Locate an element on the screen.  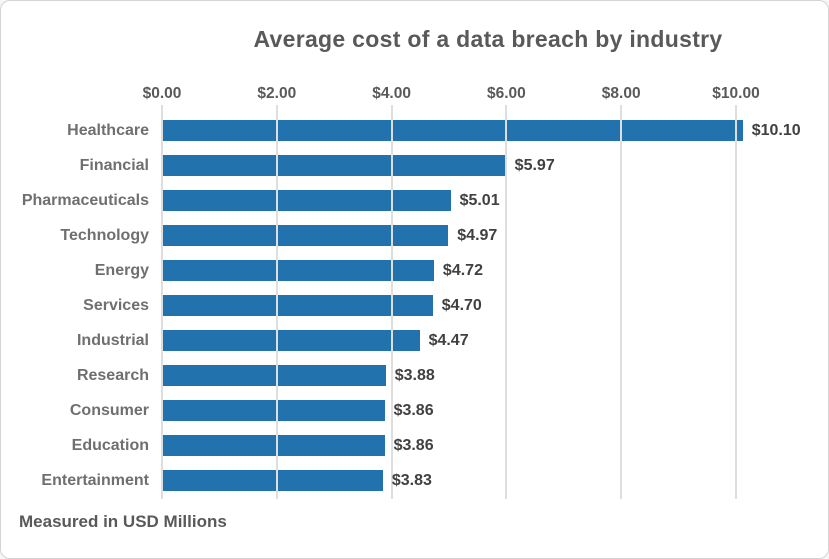
category-label: Services is located at coordinates (116, 305).